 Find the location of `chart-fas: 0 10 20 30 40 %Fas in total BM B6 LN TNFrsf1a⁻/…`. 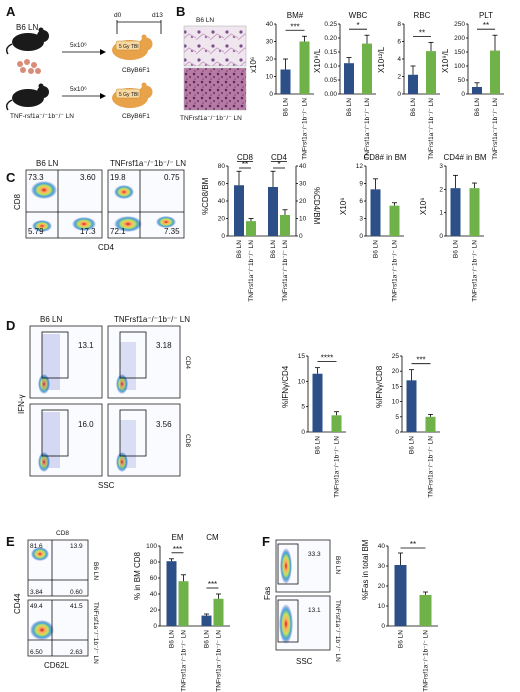

chart-fas: 0 10 20 30 40 %Fas in total BM B6 LN TNFrsf1a⁻/… is located at coordinates (399, 615).